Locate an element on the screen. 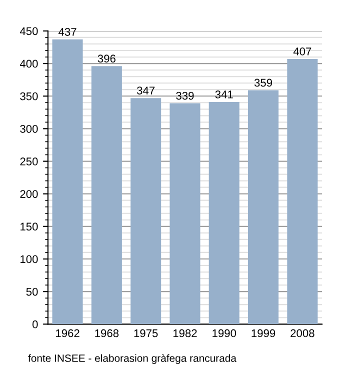 The height and width of the screenshot is (373, 350). y-tick-label: 150 is located at coordinates (29, 226).